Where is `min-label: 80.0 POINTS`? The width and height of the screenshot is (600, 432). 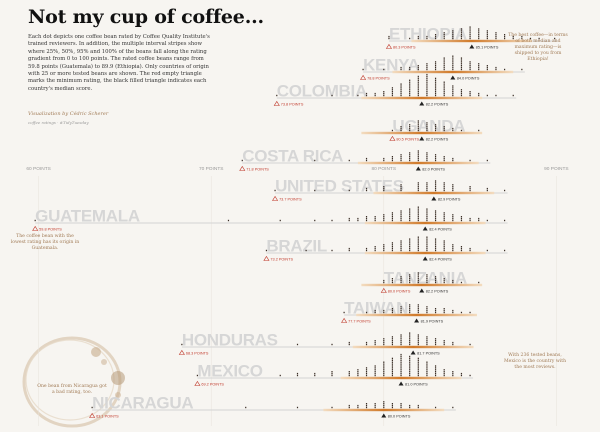 min-label: 80.0 POINTS is located at coordinates (399, 292).